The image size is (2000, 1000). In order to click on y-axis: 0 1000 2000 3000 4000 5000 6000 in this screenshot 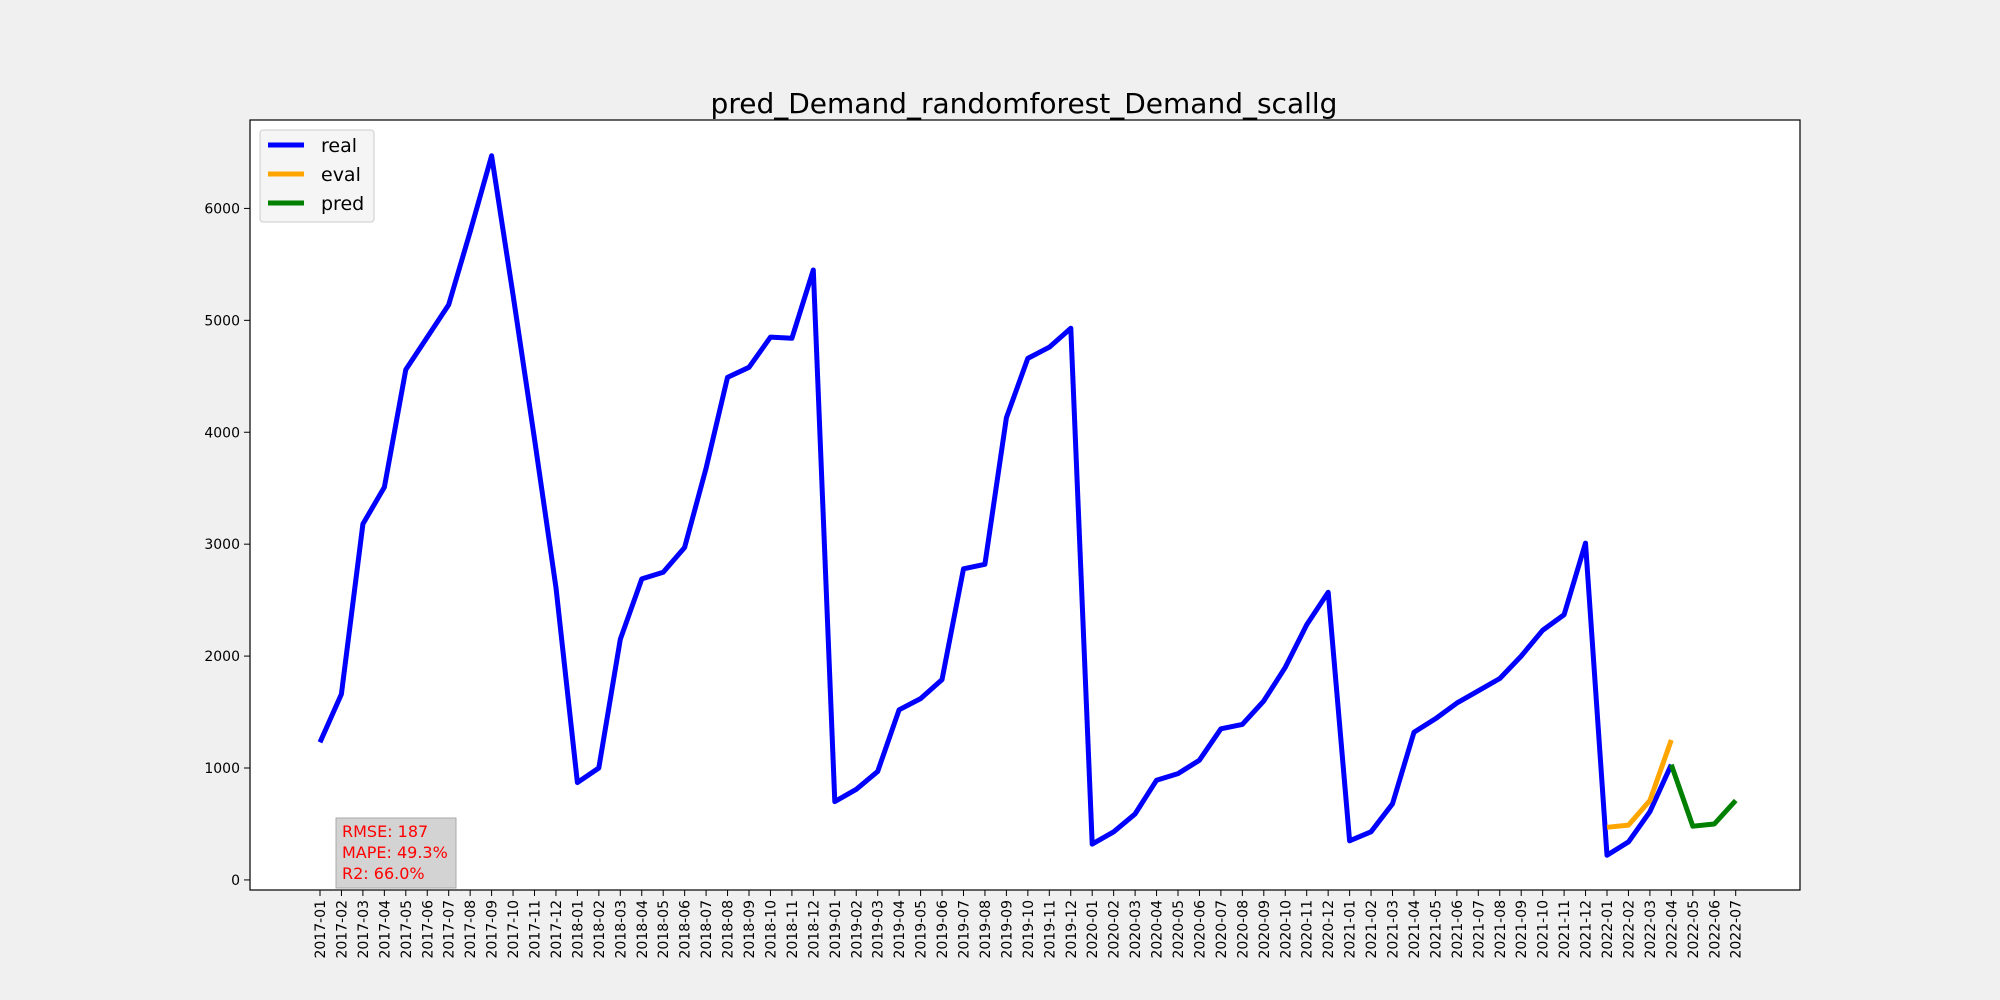, I will do `click(227, 545)`.